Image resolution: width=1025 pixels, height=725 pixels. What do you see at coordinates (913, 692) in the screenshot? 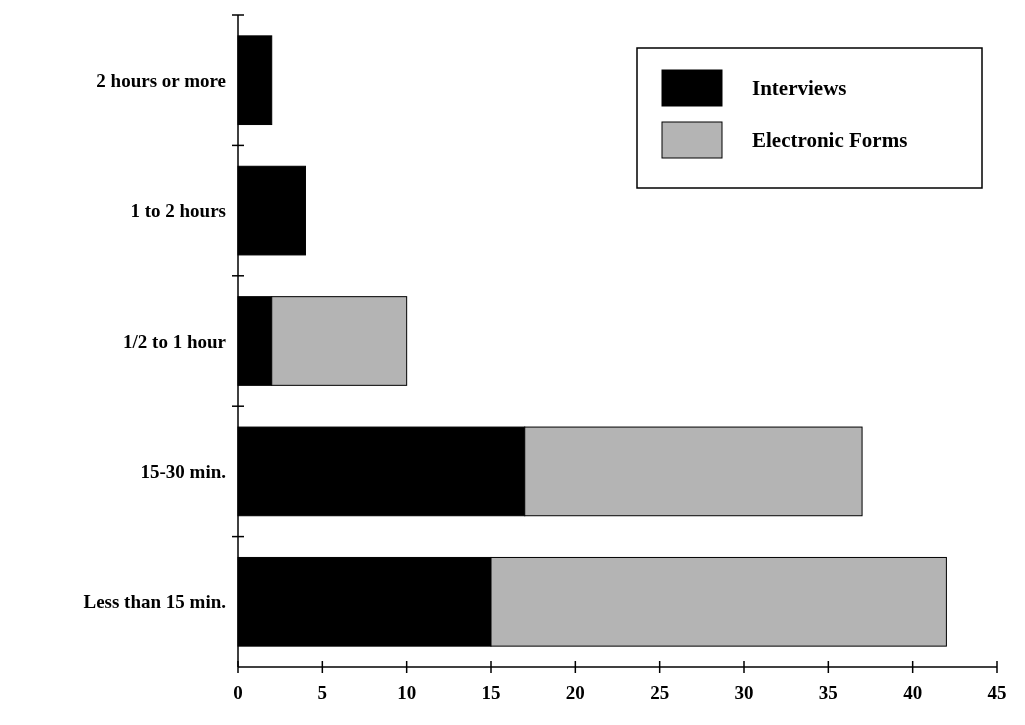
I see `x-tick-label: 40` at bounding box center [913, 692].